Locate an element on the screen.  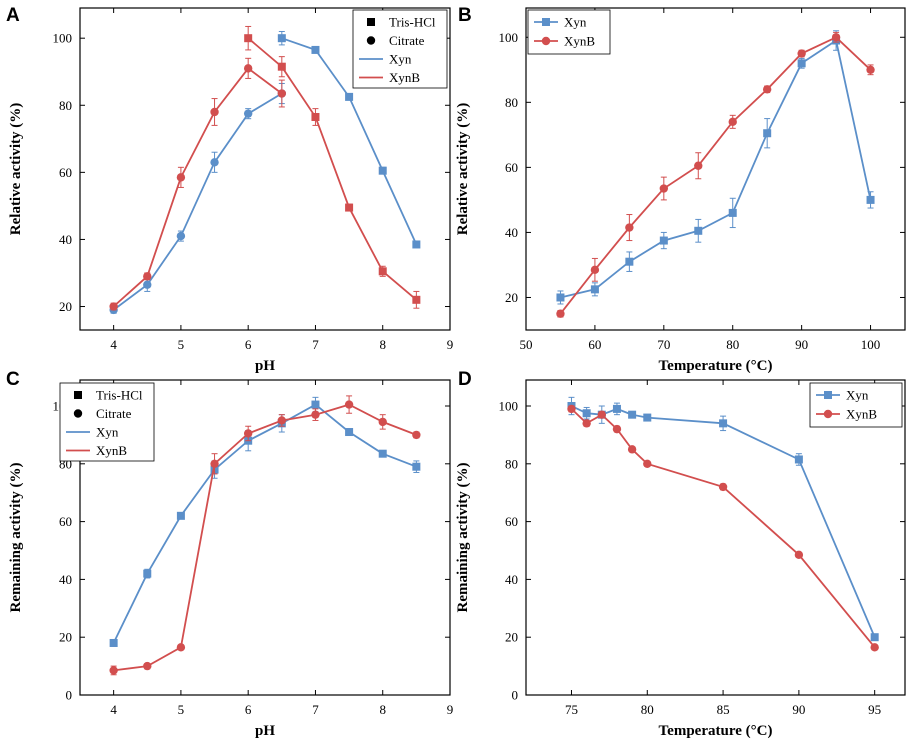
y-tick-label: 20 is located at coordinates (65, 306).